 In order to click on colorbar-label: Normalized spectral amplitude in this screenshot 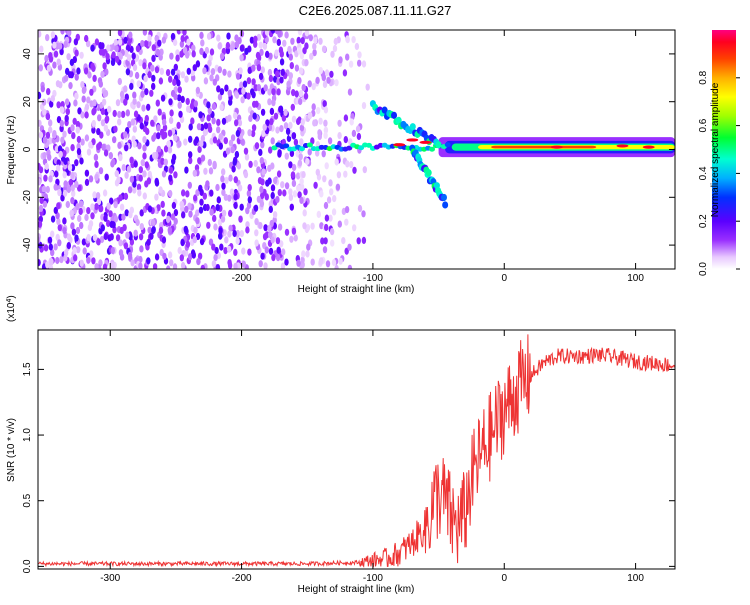, I will do `click(715, 149)`.